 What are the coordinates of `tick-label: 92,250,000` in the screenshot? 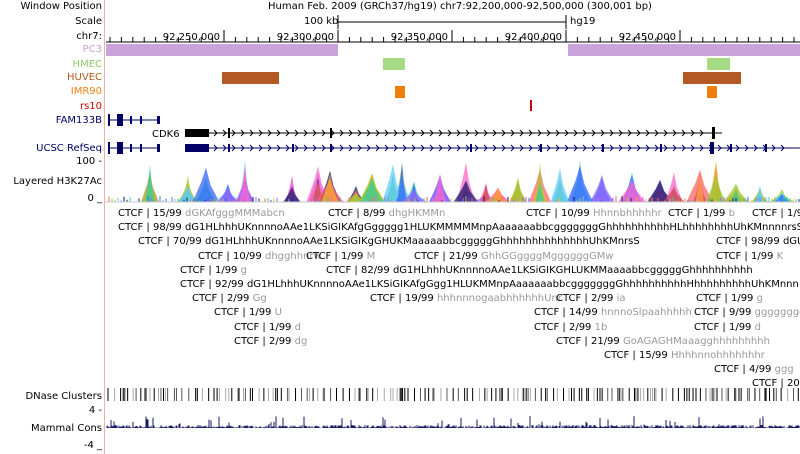 It's located at (191, 37).